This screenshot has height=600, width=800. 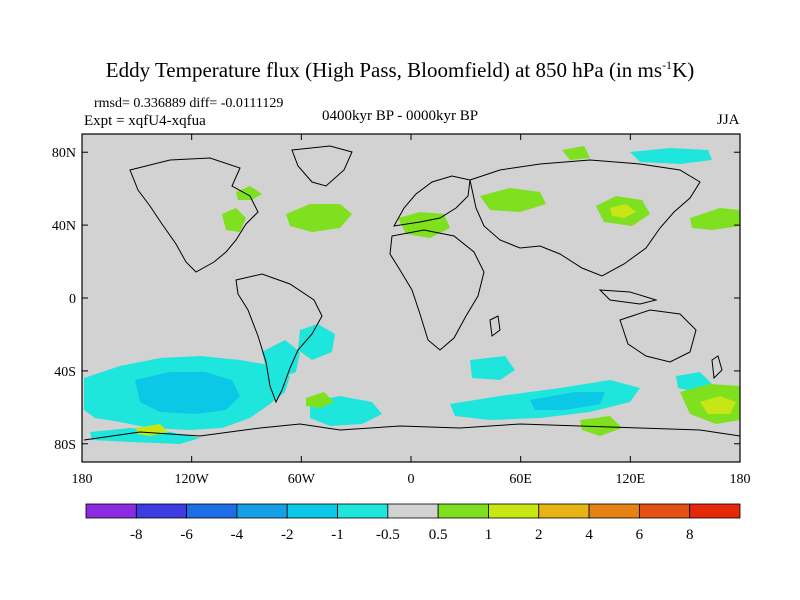 What do you see at coordinates (576, 153) in the screenshot?
I see `positive-region-arctic` at bounding box center [576, 153].